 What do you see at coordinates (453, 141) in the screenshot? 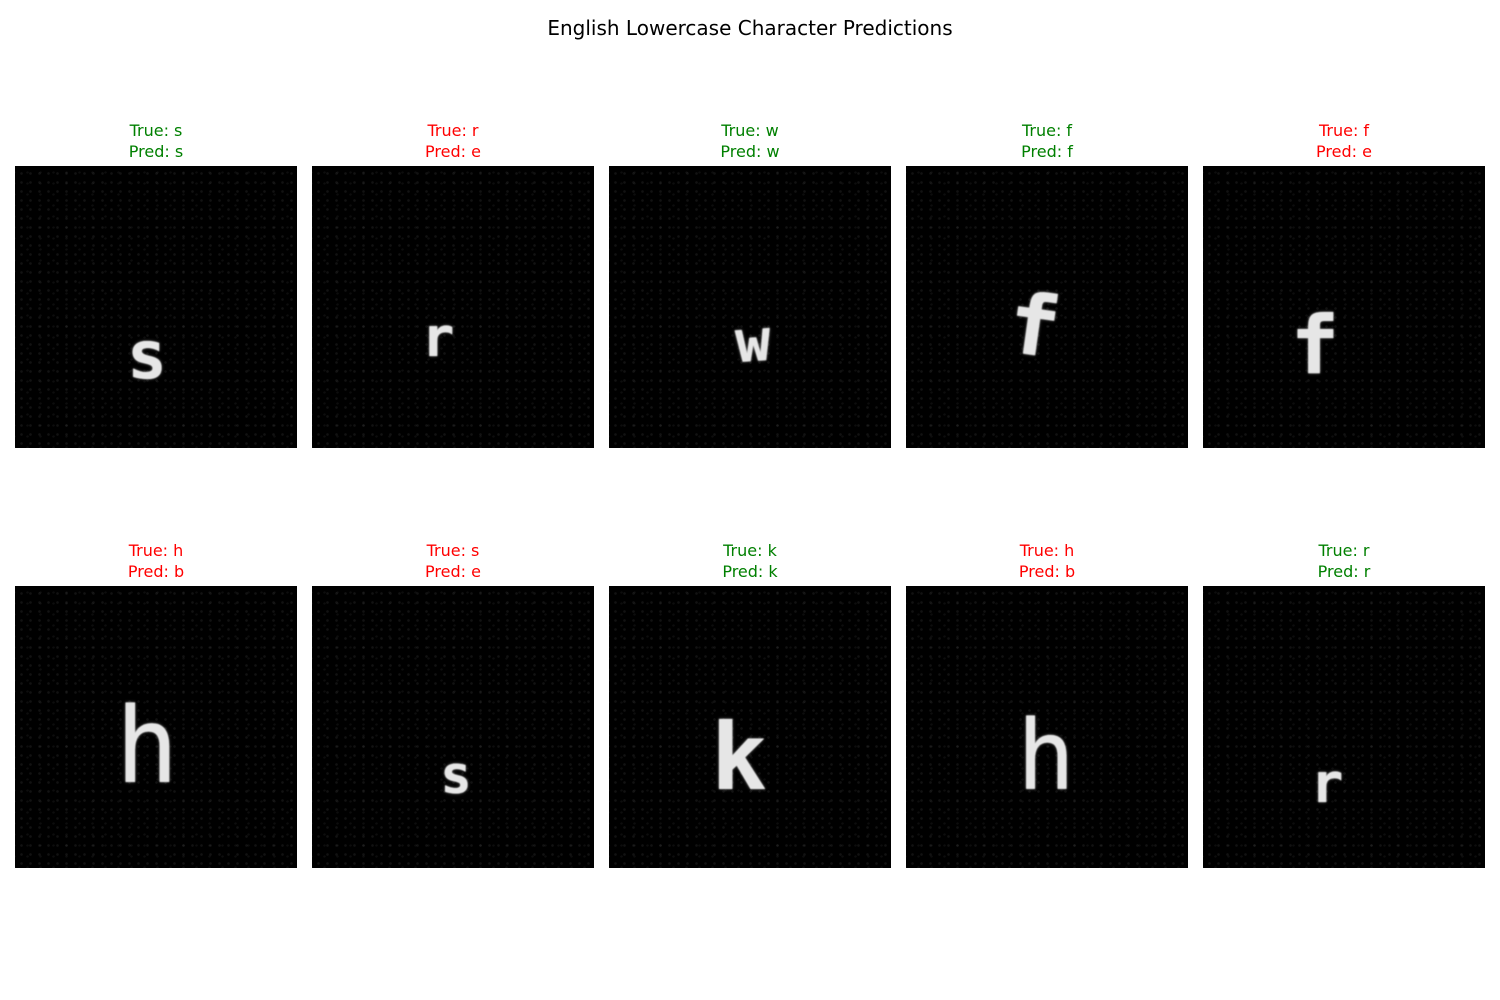
I see `prediction-caption: True: r Pred: e` at bounding box center [453, 141].